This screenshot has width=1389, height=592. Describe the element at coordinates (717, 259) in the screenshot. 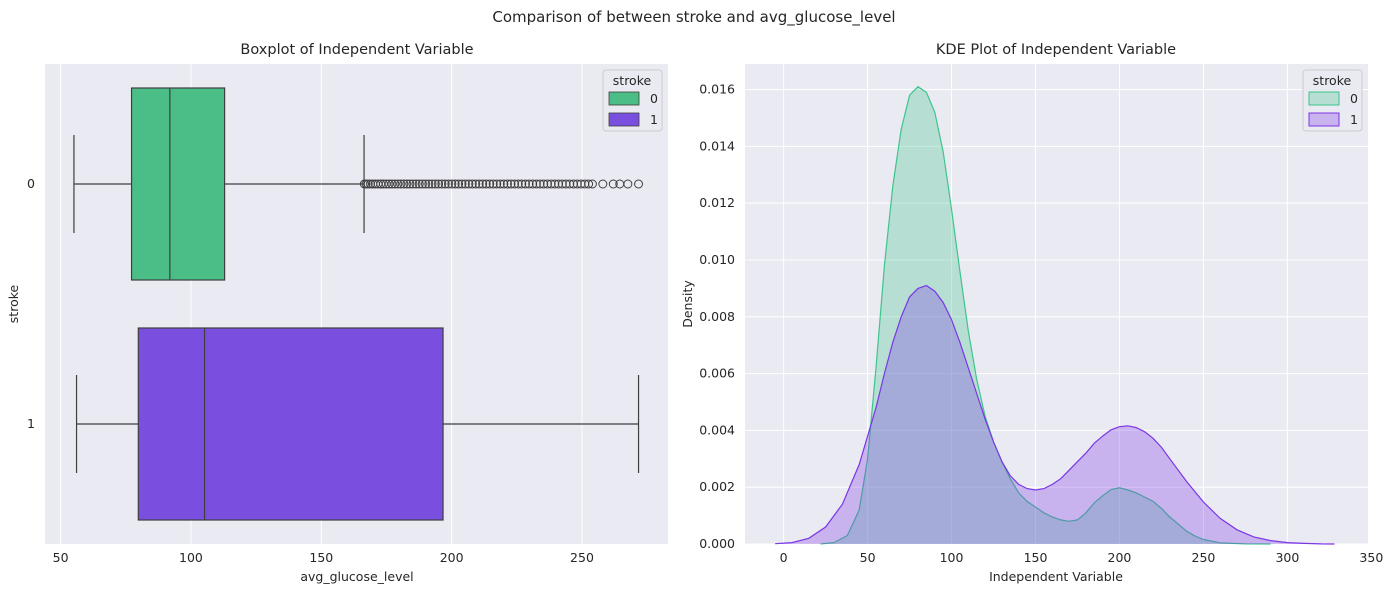

I see `kde-ytick-label: 0.010` at that location.